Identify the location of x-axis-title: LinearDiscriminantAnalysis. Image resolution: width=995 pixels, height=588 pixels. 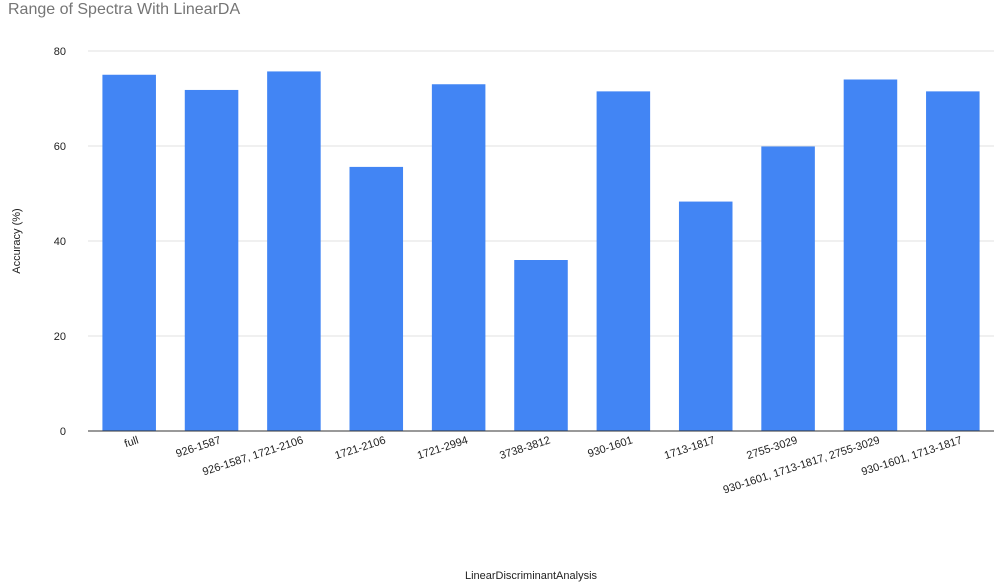
(531, 576).